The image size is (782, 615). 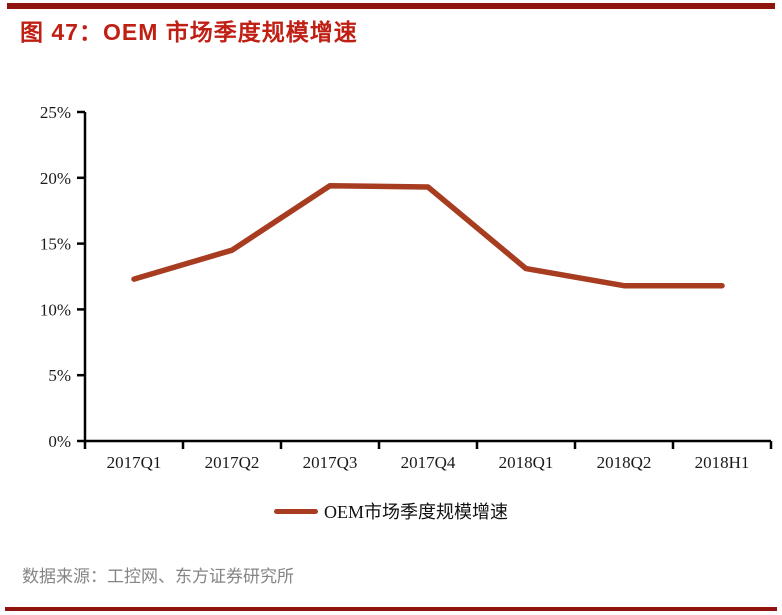 What do you see at coordinates (428, 462) in the screenshot?
I see `x-axis-tick-label: 2017Q4` at bounding box center [428, 462].